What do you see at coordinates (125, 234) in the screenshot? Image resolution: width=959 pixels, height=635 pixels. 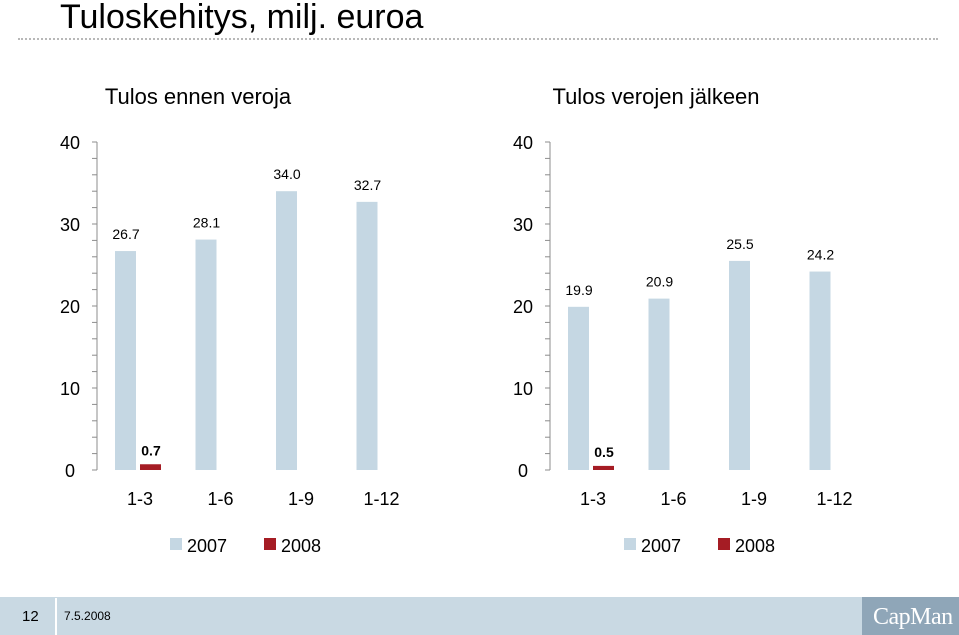 I see `data-label-2007: 26.7` at bounding box center [125, 234].